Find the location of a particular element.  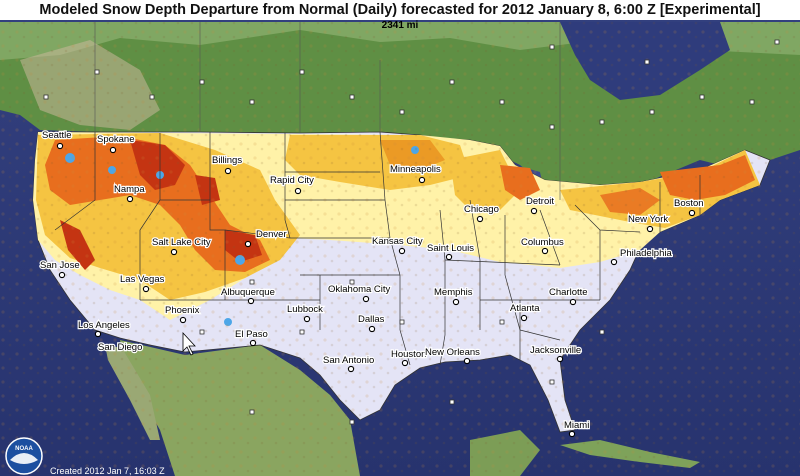

city-charlotte: Charlotte is located at coordinates (568, 296).